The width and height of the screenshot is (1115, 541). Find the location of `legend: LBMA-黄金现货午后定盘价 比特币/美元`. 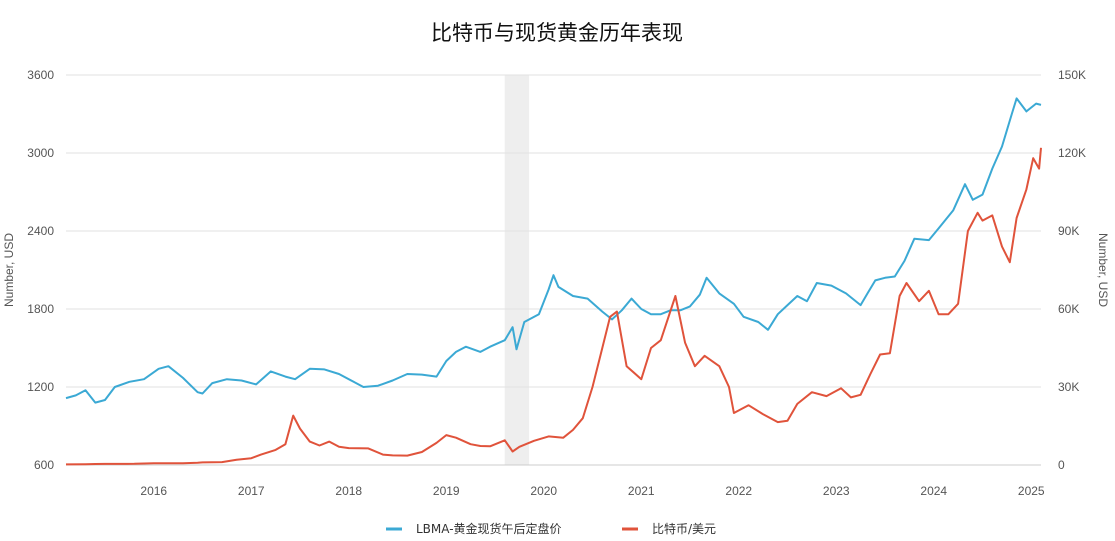

legend: LBMA-黄金现货午后定盘价 比特币/美元 is located at coordinates (551, 528).